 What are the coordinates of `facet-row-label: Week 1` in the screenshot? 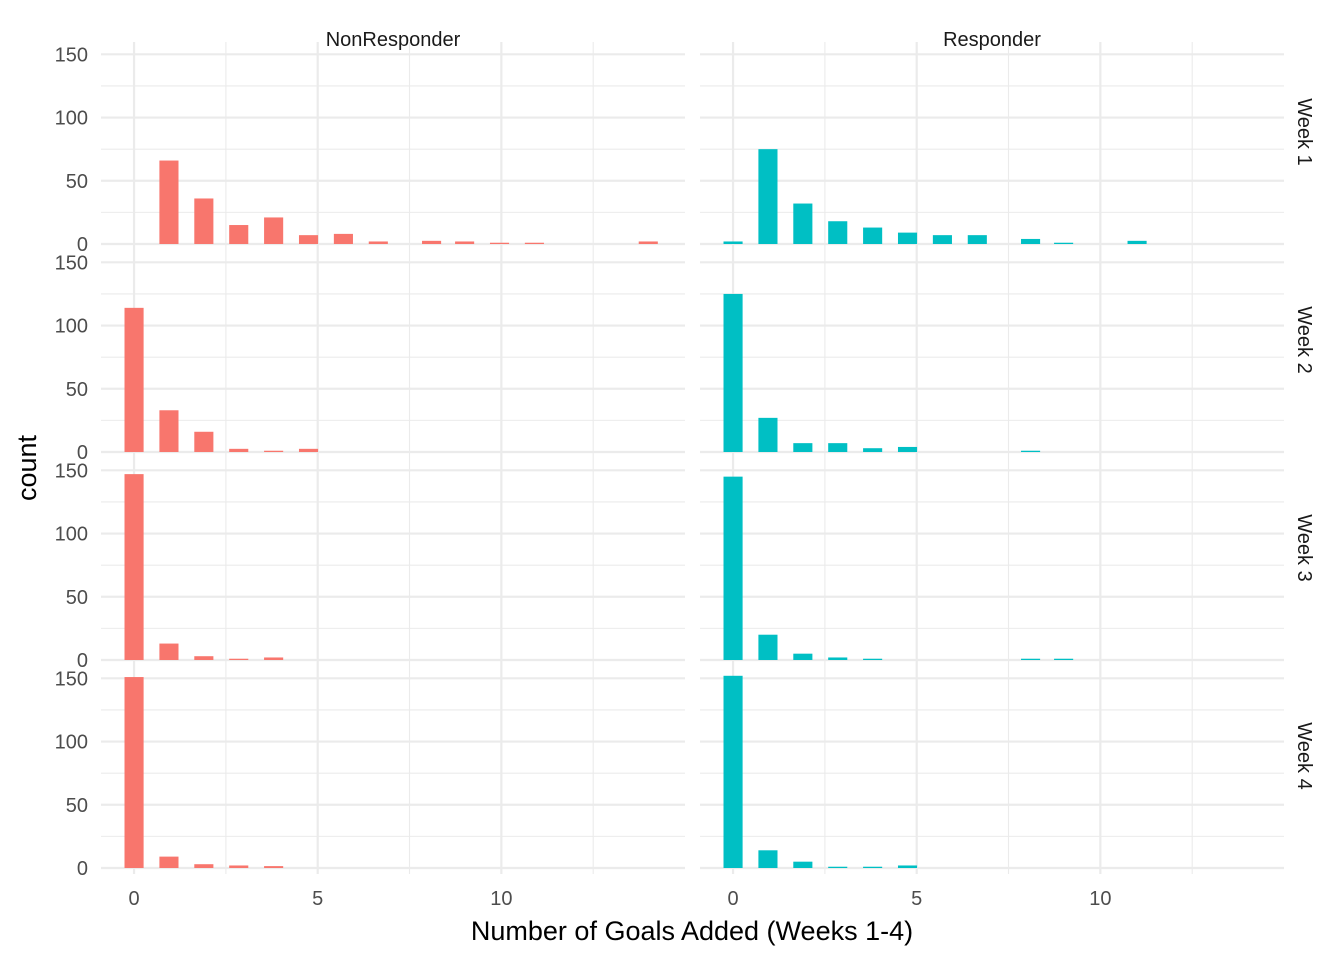 It's located at (1304, 131).